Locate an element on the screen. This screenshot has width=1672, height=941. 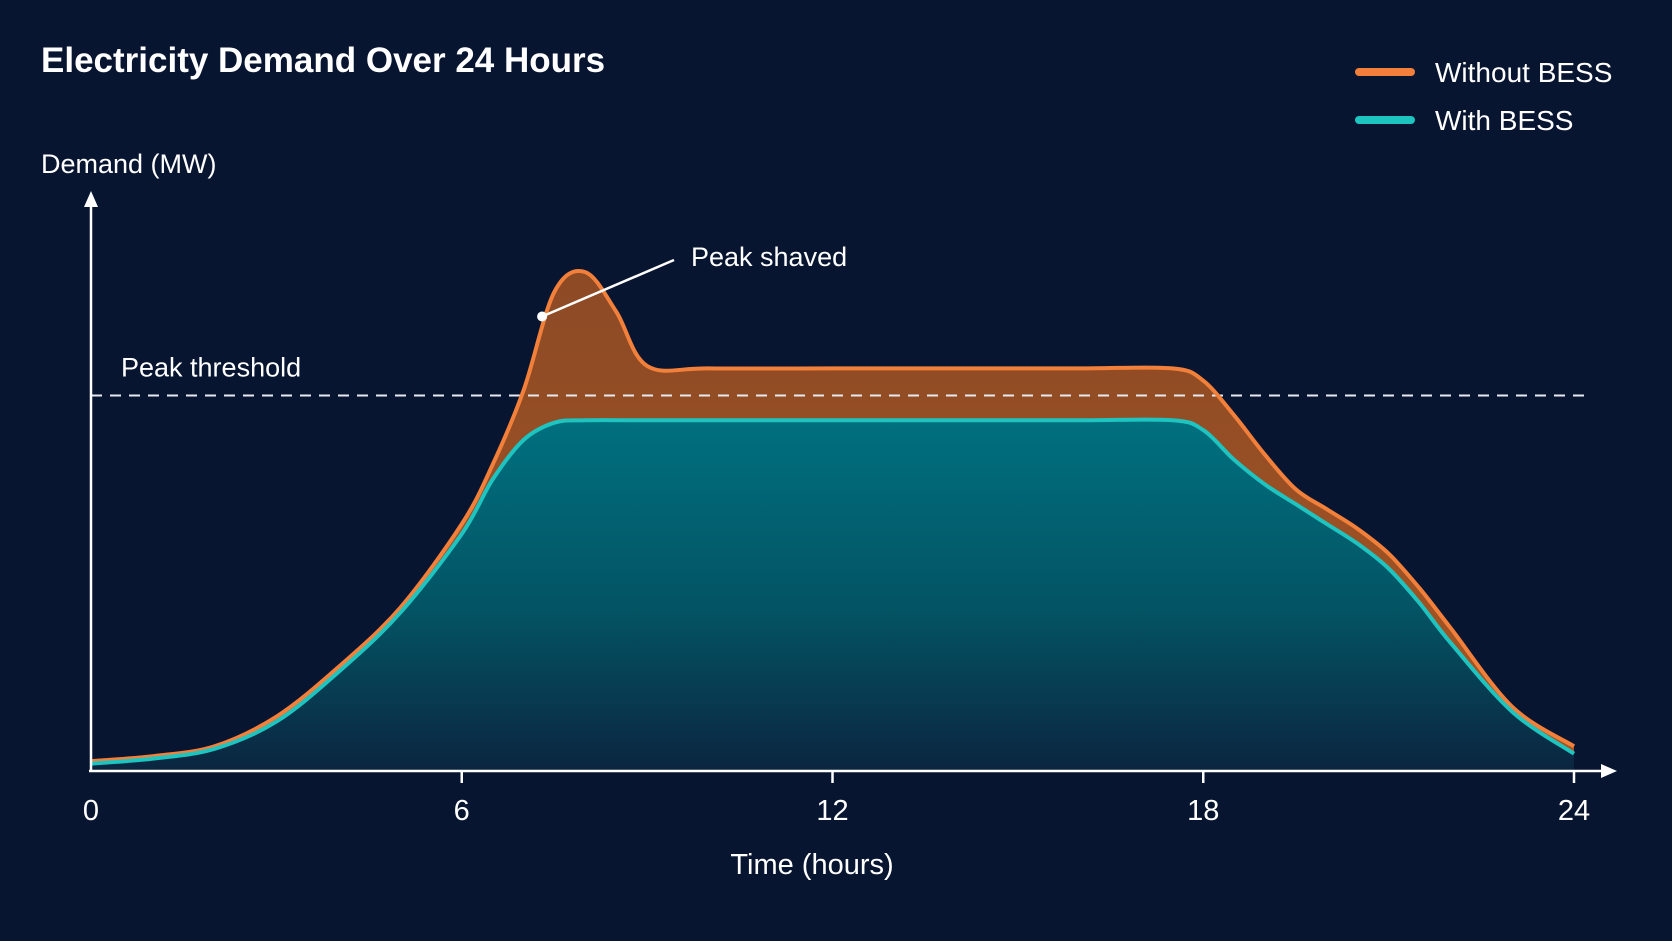
threshold-label: Peak threshold is located at coordinates (211, 368).